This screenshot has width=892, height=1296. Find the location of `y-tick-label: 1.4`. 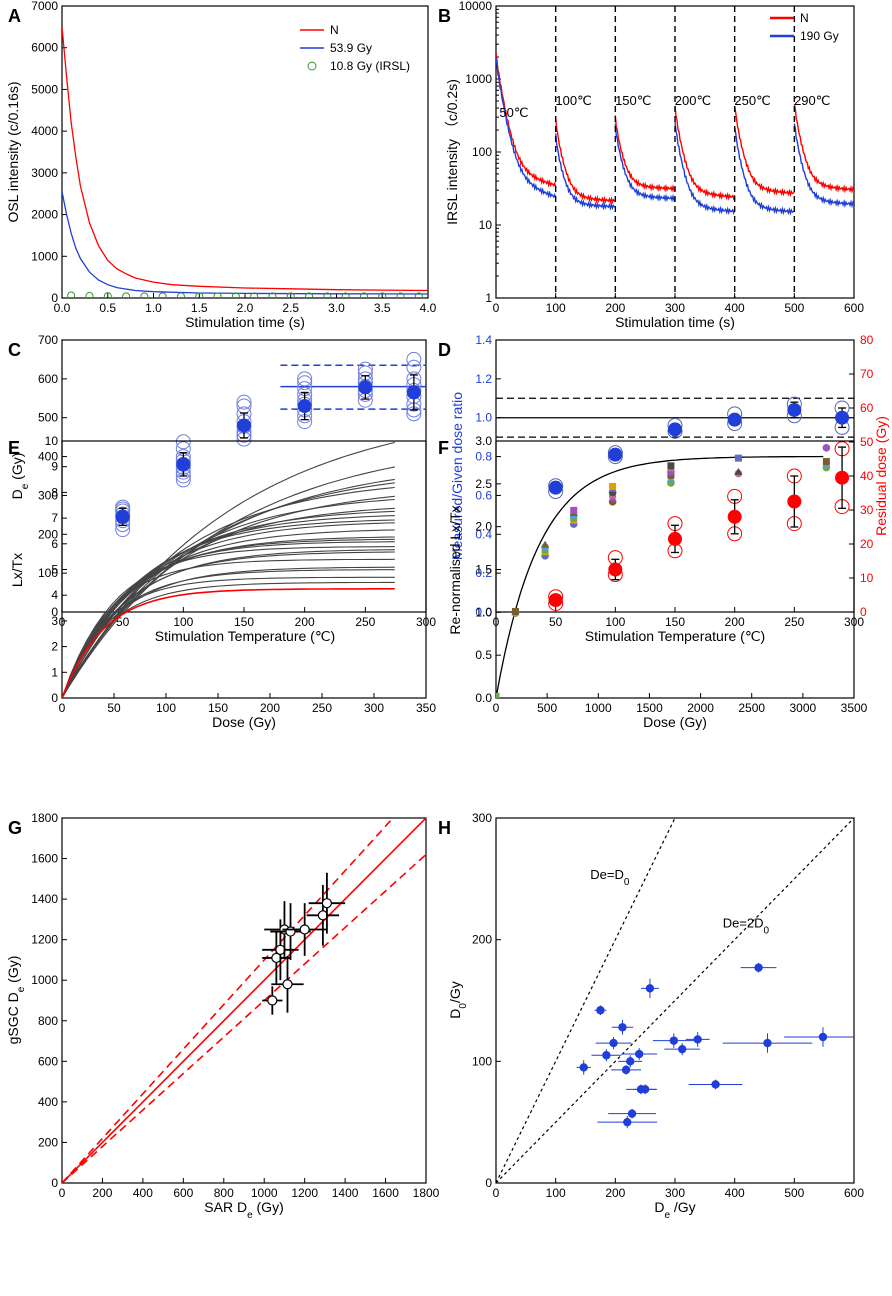

y-tick-label: 1.4 is located at coordinates (483, 340).